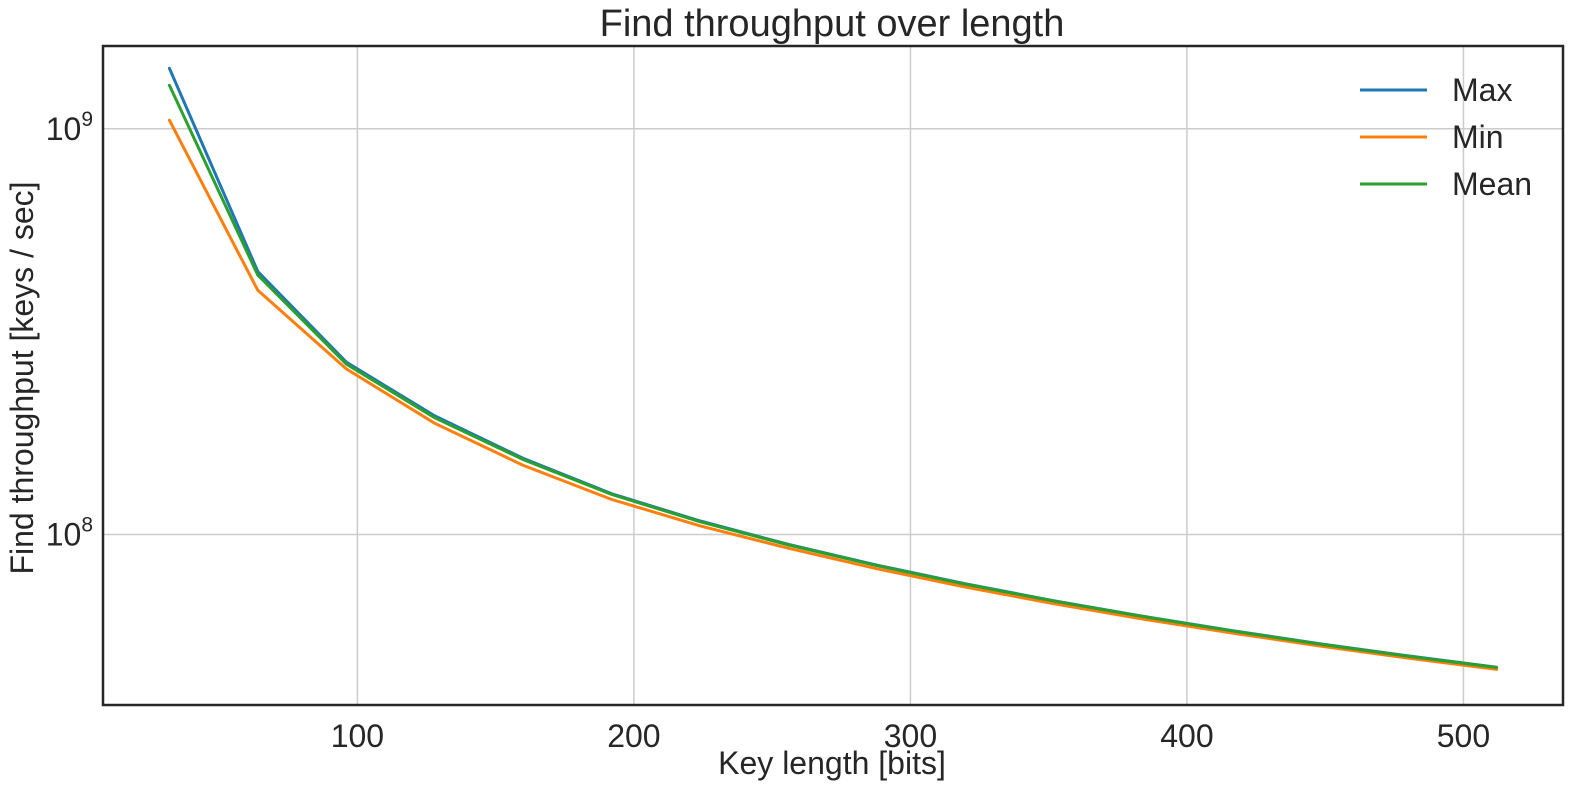 This screenshot has width=1572, height=787. I want to click on x-tick-label: 500, so click(1463, 736).